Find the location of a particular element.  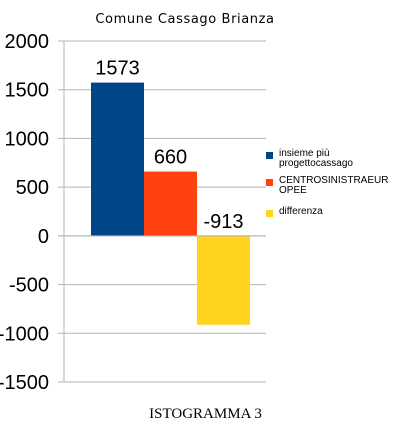

y-tick-label: 0 is located at coordinates (43, 237).